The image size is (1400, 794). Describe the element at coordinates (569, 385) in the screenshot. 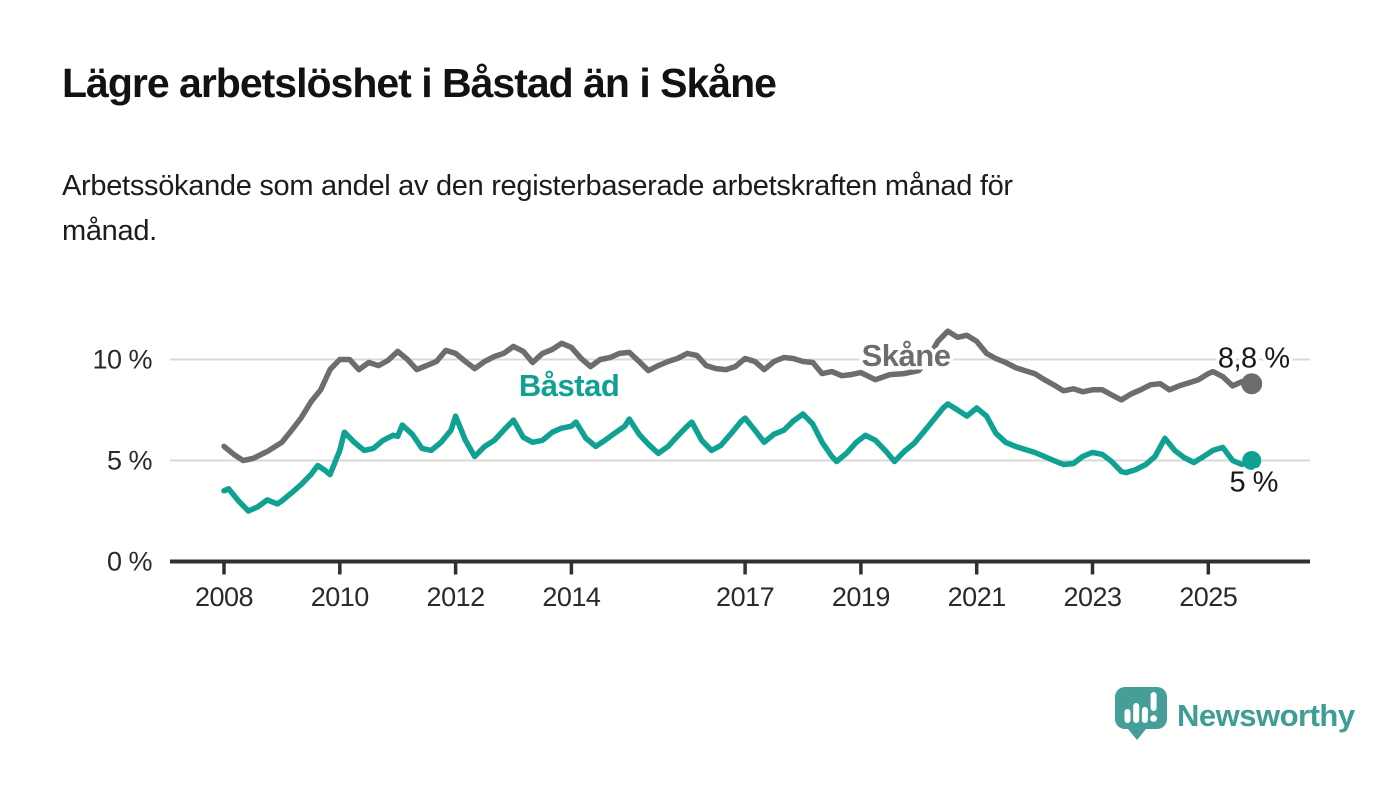

I see `series-label-bstad: Båstad` at that location.